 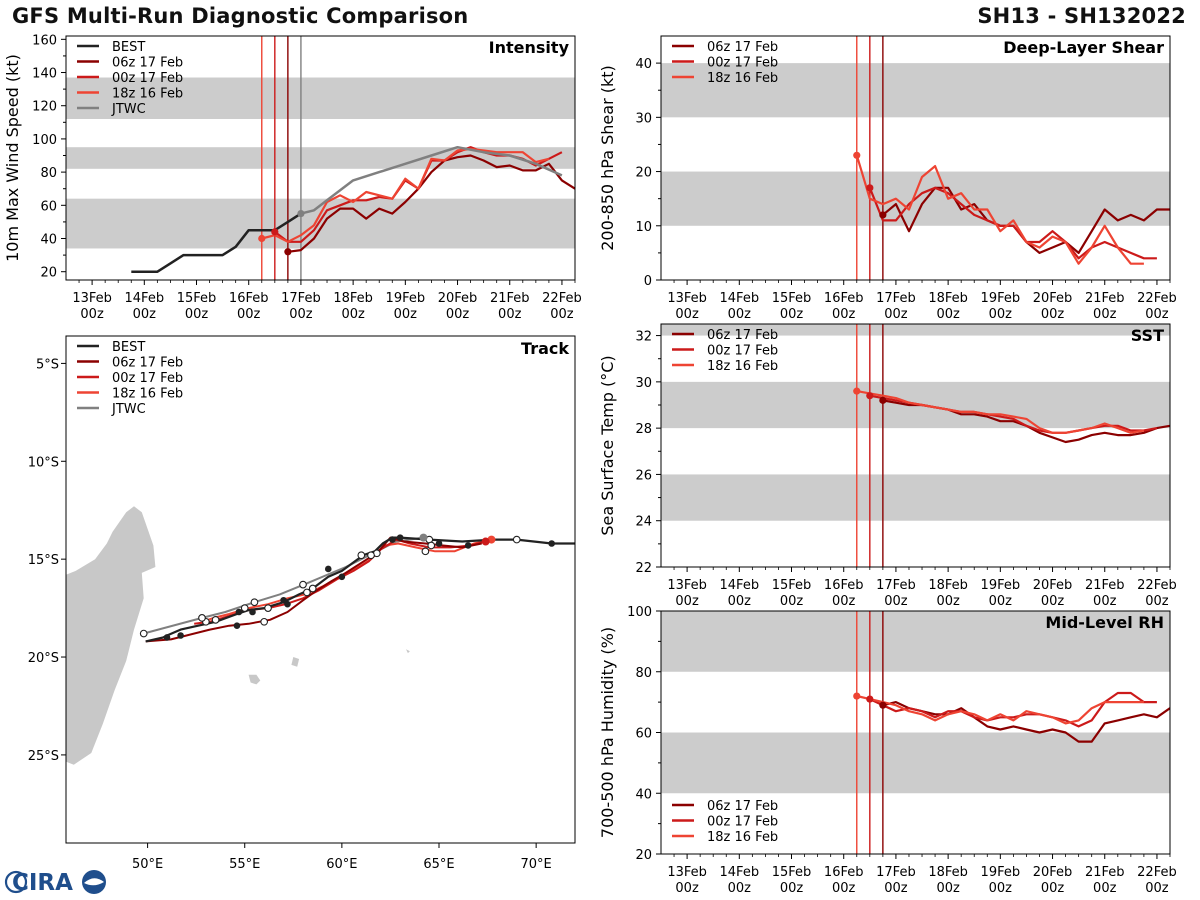 I want to click on y-axis-label: 700-500 hPa Humidity (%), so click(x=607, y=732).